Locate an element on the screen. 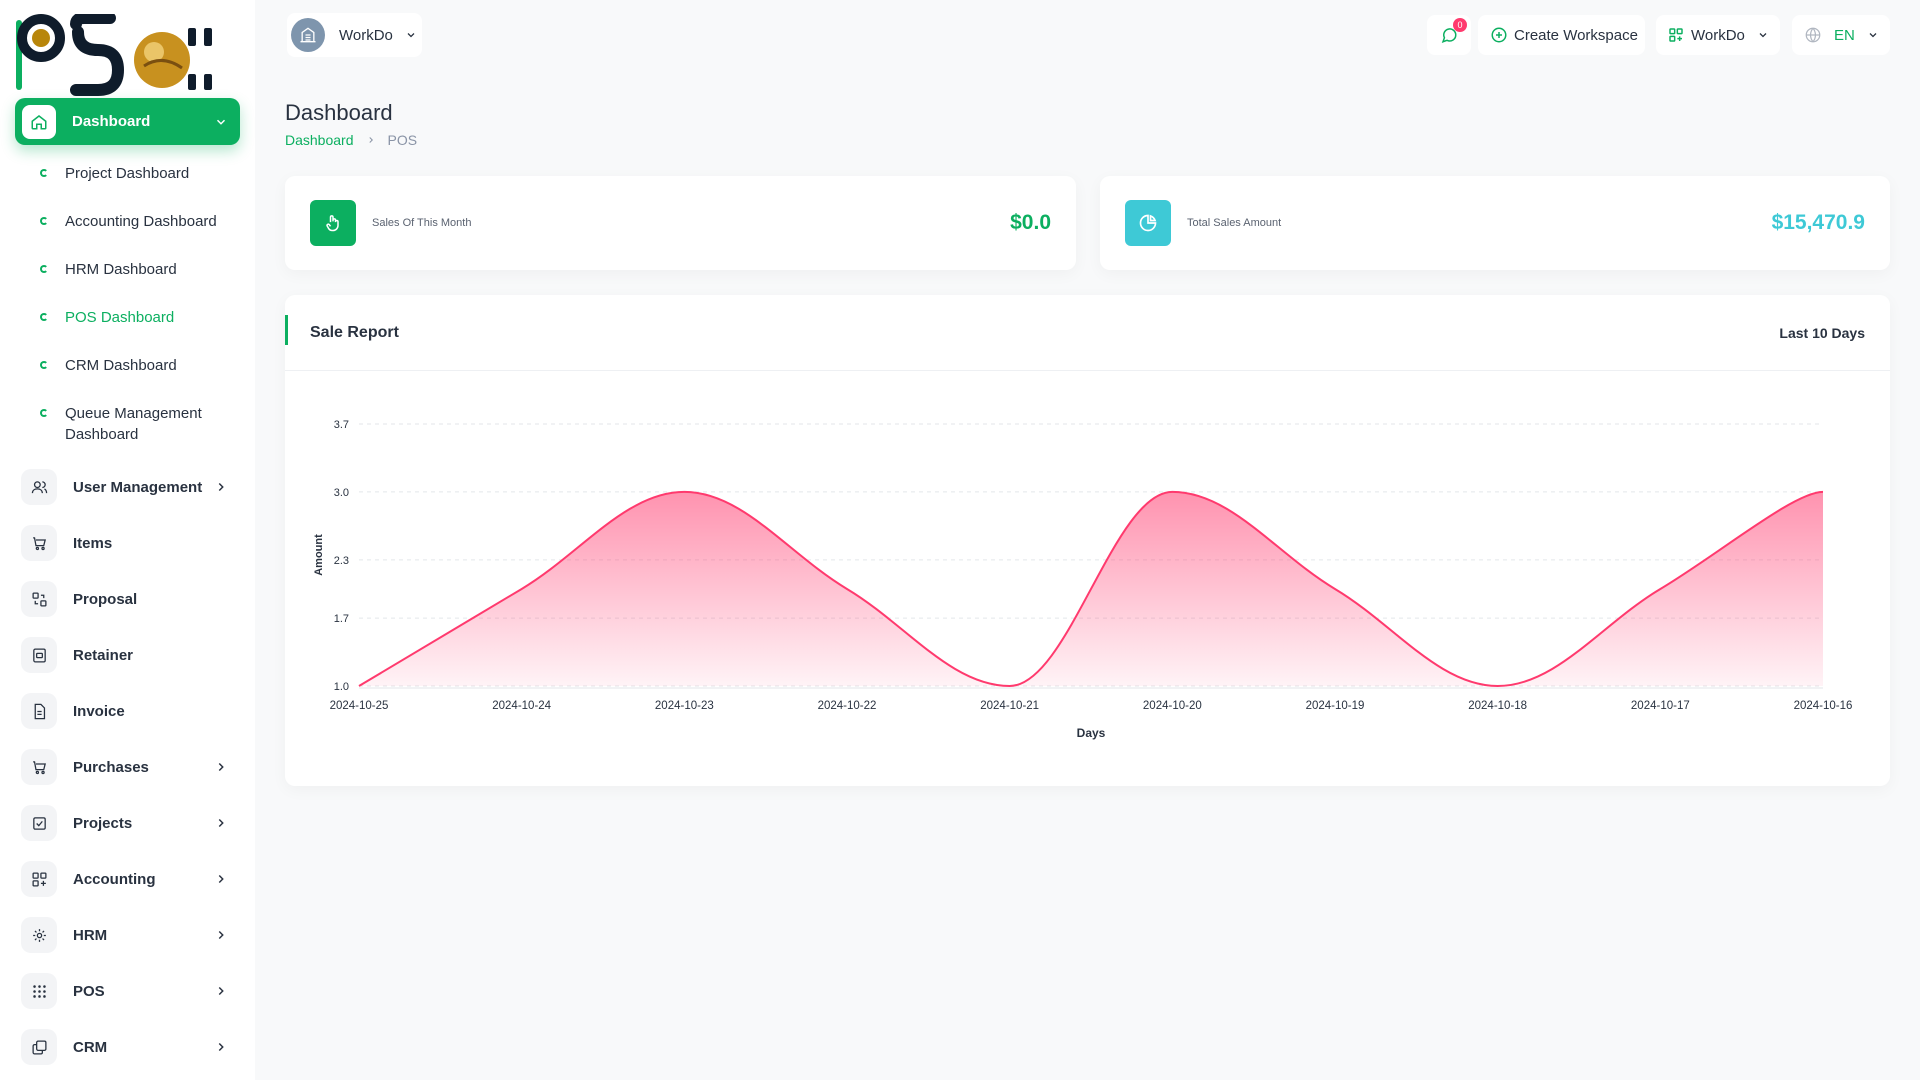 The height and width of the screenshot is (1080, 1920). brand-logo is located at coordinates (119, 55).